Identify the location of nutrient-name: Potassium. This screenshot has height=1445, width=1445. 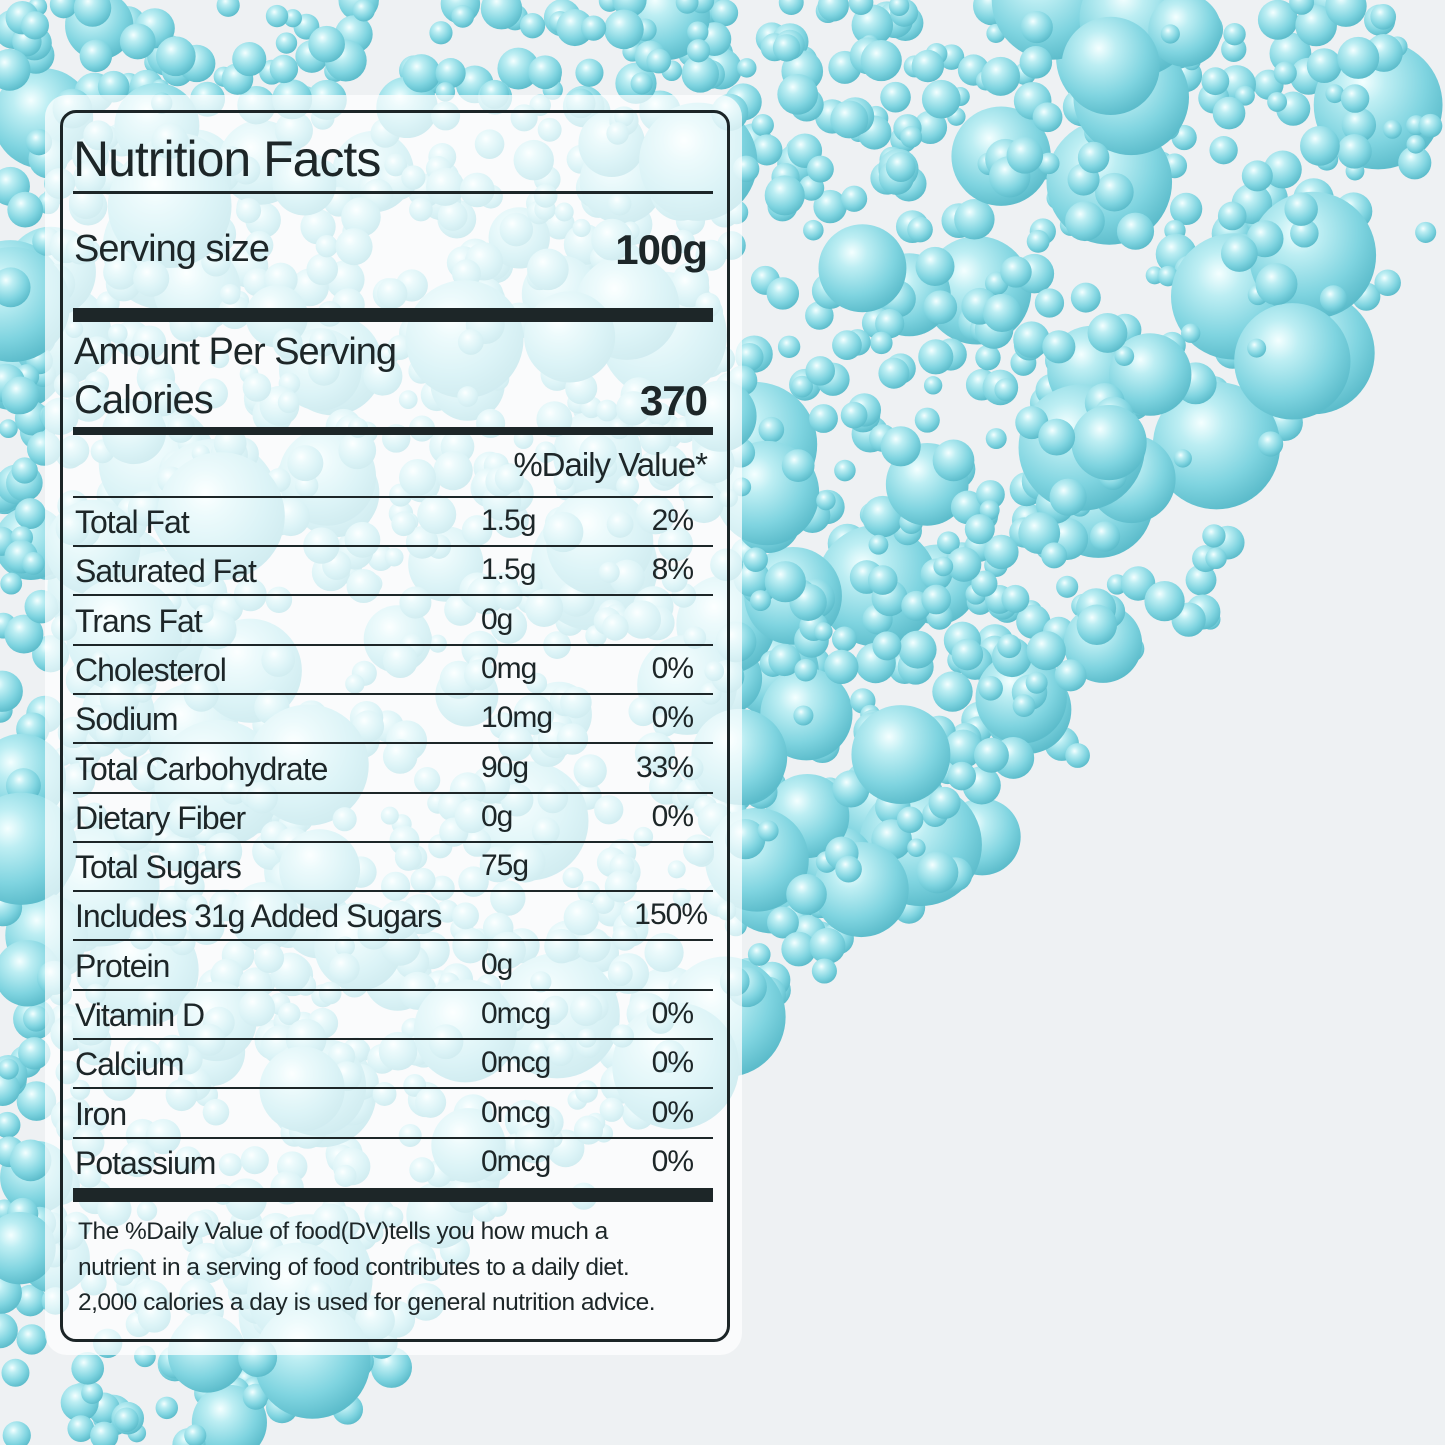
(145, 1162).